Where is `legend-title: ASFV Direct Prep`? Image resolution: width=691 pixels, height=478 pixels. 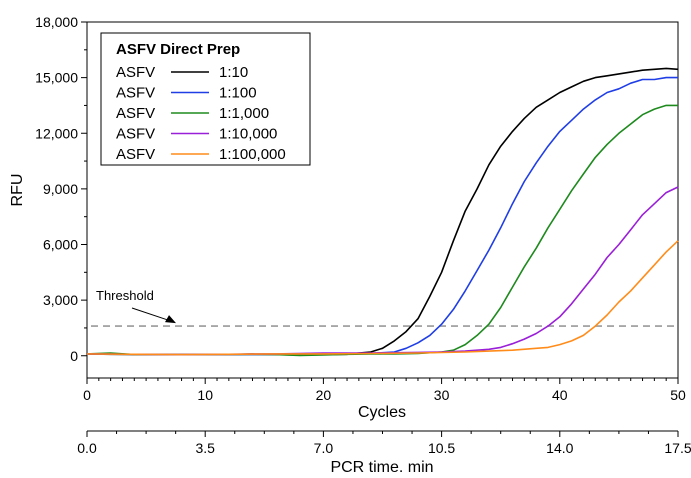 legend-title: ASFV Direct Prep is located at coordinates (178, 49).